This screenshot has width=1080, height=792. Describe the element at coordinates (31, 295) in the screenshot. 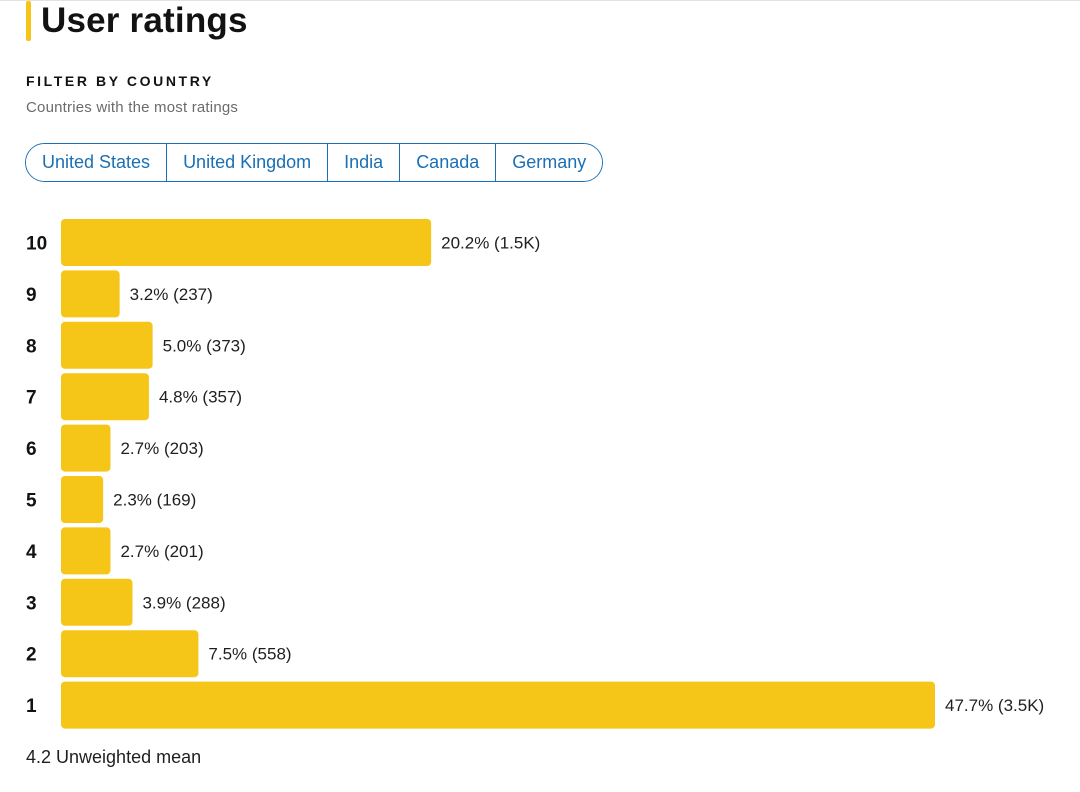

I see `rating-label-9: 9` at that location.